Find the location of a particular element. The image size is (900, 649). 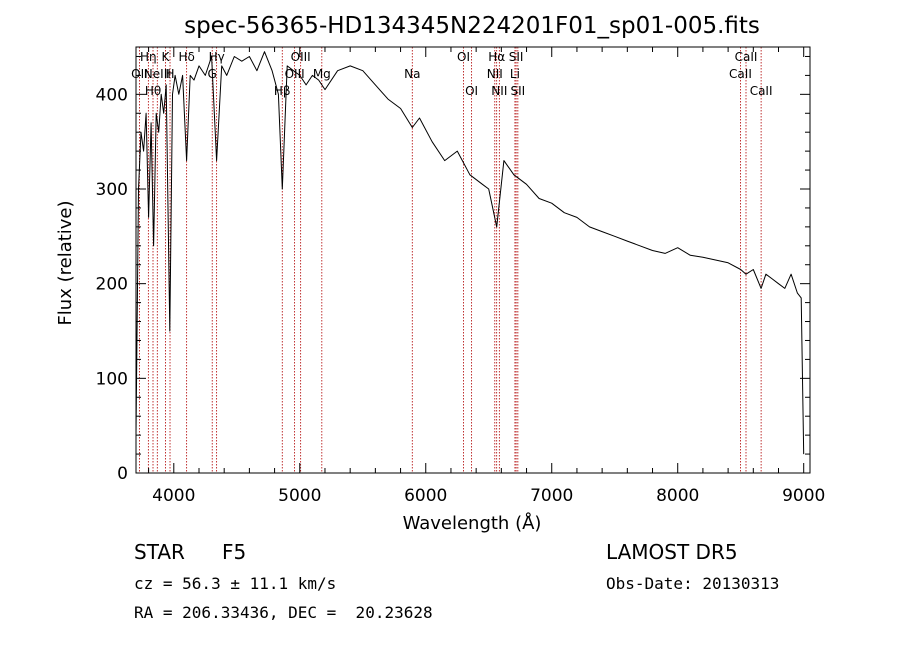

spectral-line-label: Hα is located at coordinates (496, 57).